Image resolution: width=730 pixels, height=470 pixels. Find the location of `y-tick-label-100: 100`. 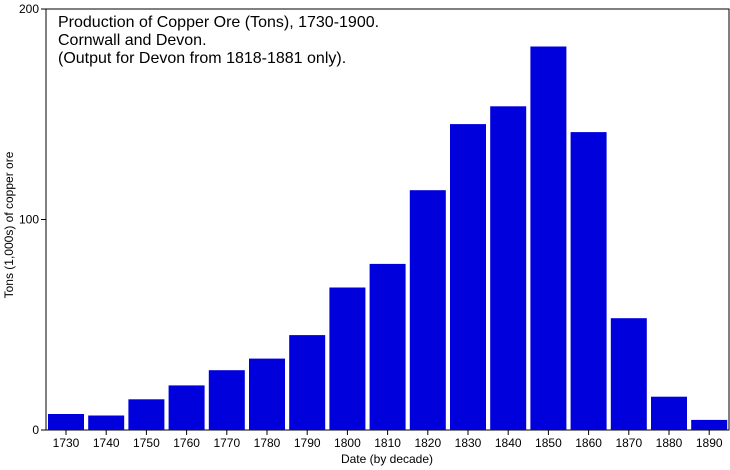

y-tick-label-100: 100 is located at coordinates (29, 220).